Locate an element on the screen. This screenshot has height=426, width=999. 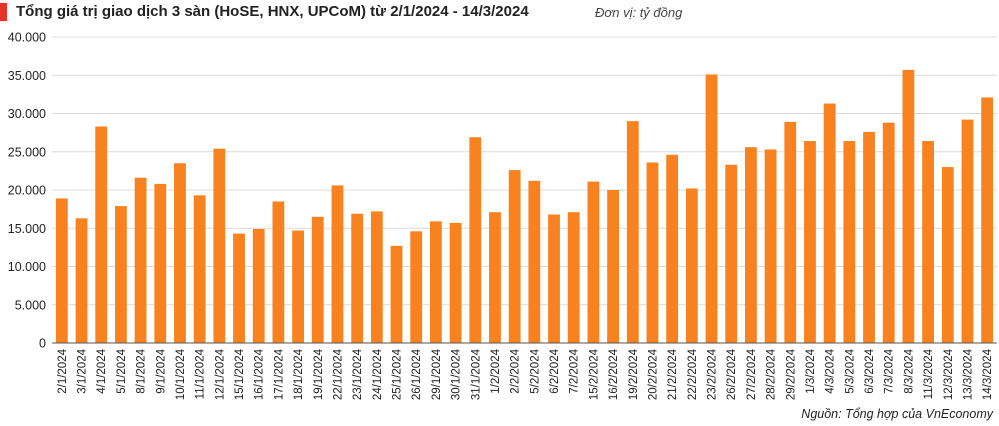
x-tick-label: 6/2/2024 is located at coordinates (555, 370).